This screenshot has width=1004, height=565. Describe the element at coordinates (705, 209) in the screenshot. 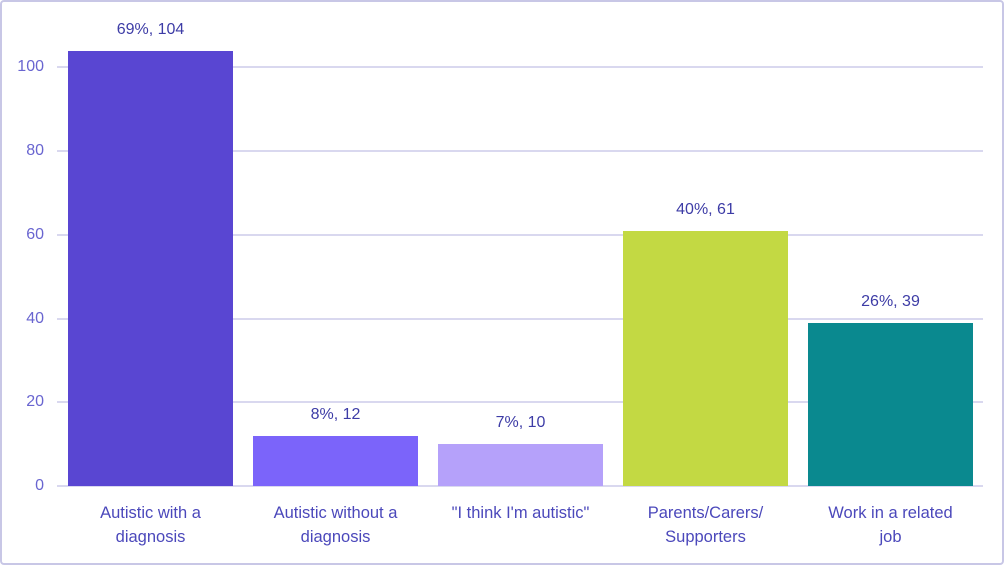

I see `bar-value-label: 40%, 61` at that location.